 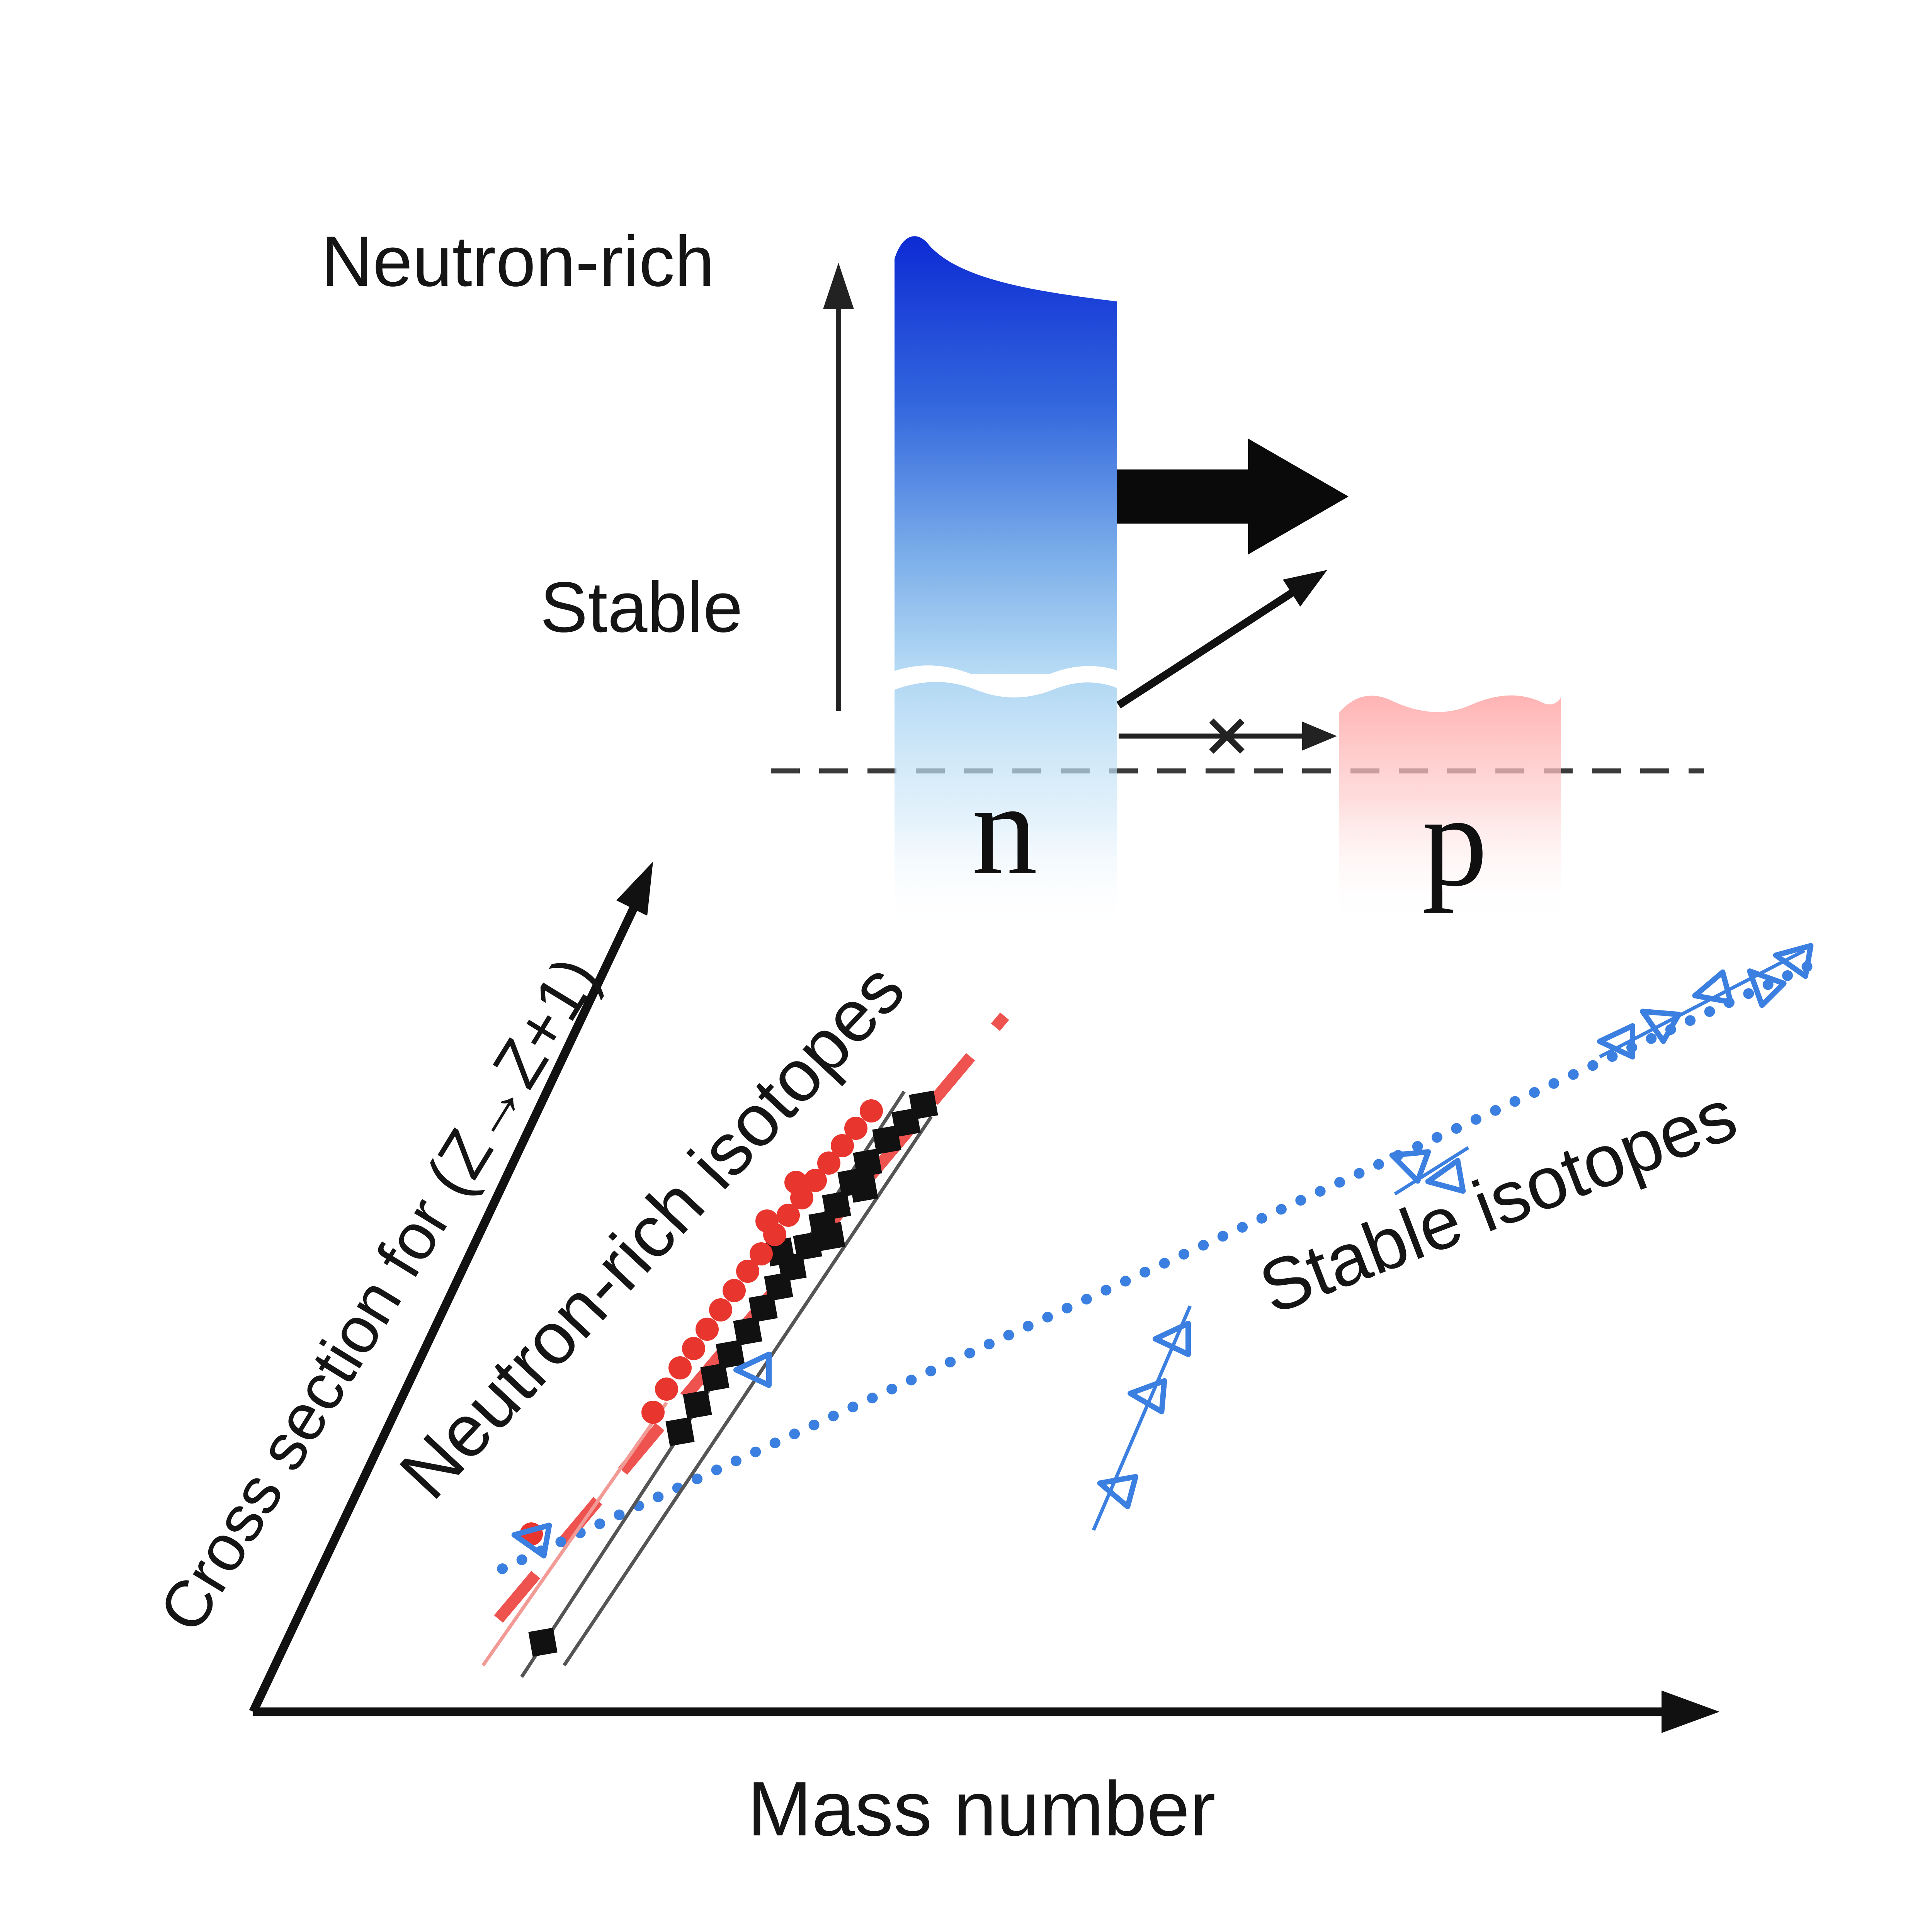 What do you see at coordinates (1005, 829) in the screenshot?
I see `neutron-symbol: n` at bounding box center [1005, 829].